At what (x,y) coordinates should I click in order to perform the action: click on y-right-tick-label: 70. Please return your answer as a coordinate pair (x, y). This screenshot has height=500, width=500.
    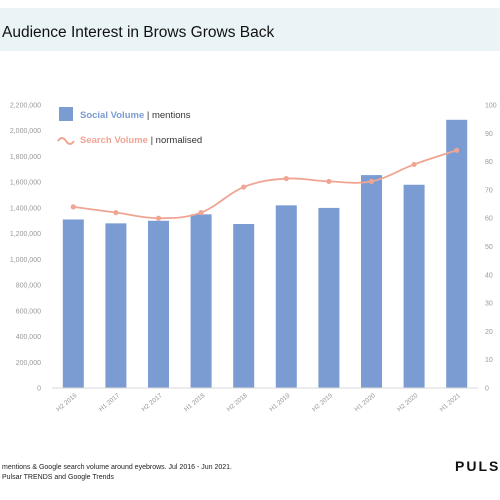
    Looking at the image, I should click on (489, 190).